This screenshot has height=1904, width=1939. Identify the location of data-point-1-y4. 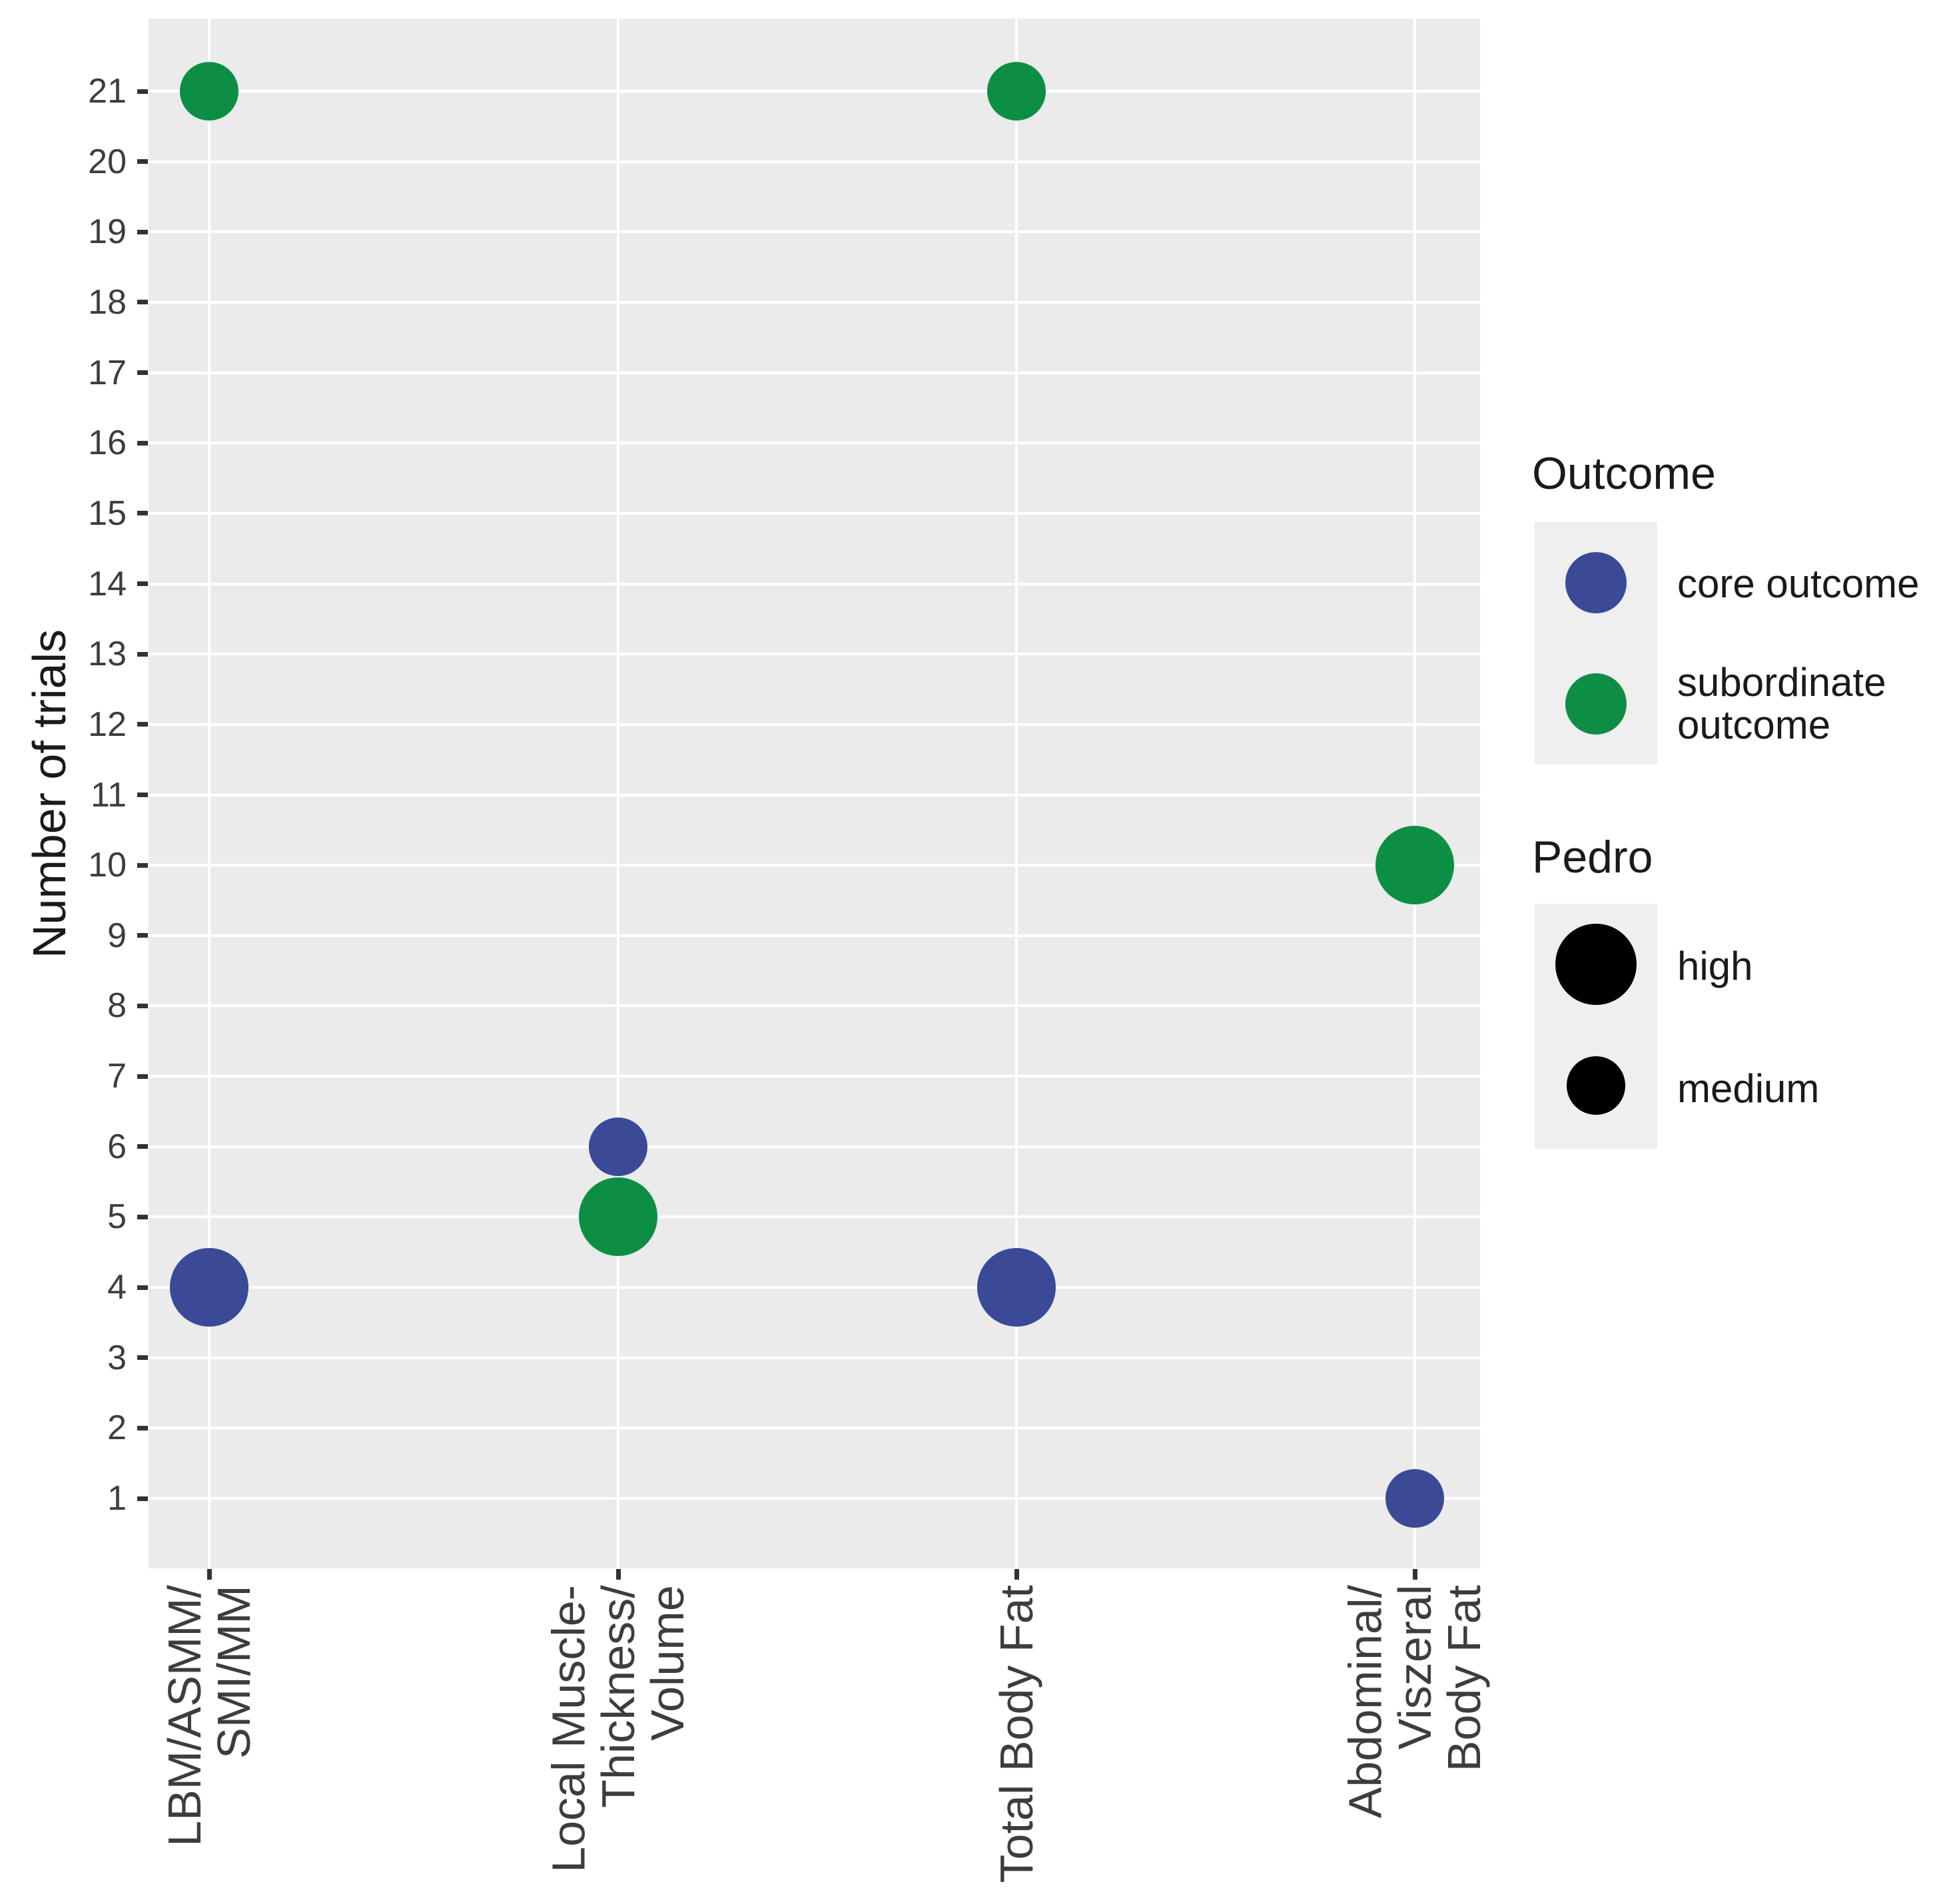
(209, 1287).